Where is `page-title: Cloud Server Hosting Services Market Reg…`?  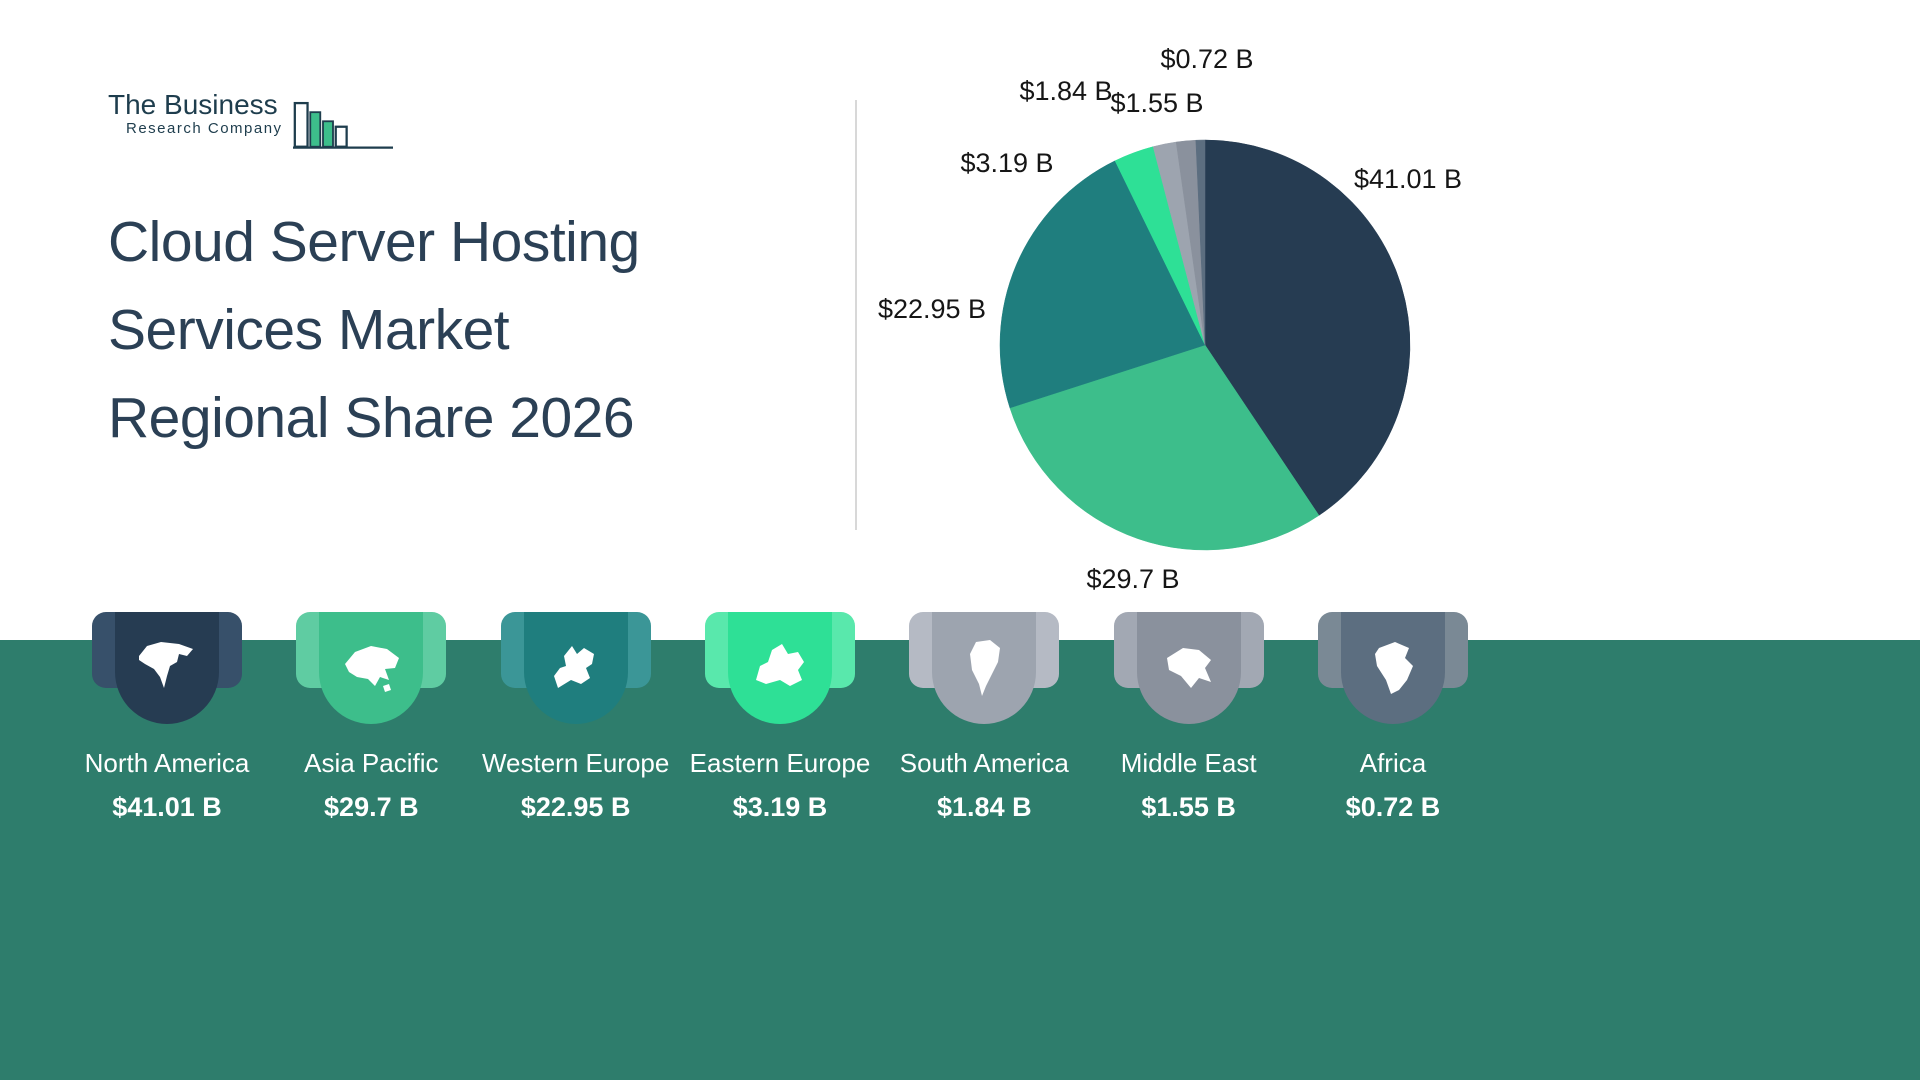 page-title: Cloud Server Hosting Services Market Reg… is located at coordinates (374, 330).